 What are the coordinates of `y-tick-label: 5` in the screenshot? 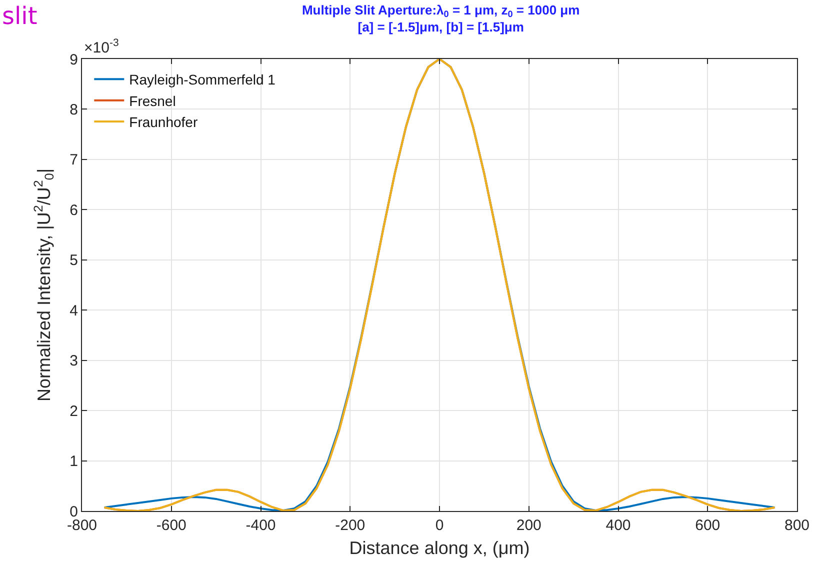 It's located at (74, 261).